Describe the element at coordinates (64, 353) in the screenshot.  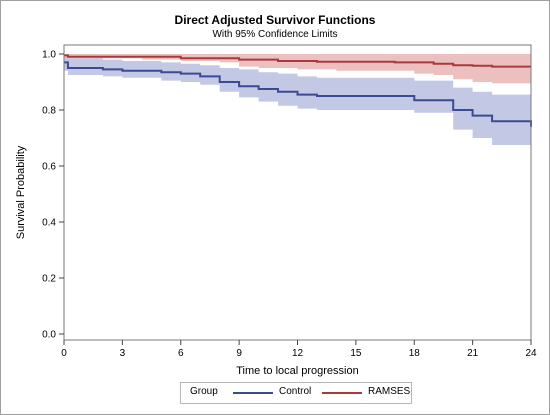
I see `x-tick-label: 0` at that location.